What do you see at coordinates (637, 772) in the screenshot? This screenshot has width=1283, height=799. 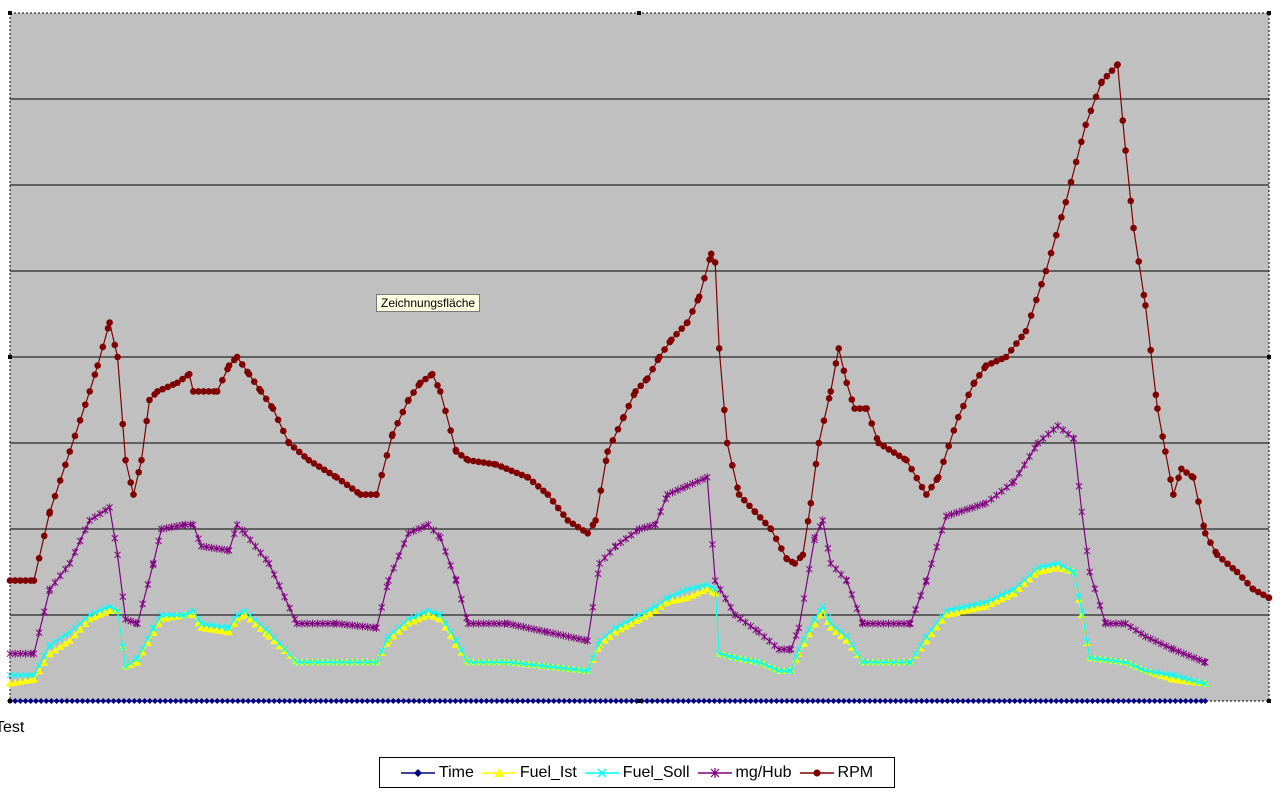 I see `legend: Time Fuel_Ist Fuel_Soll mg/Hub RPM` at bounding box center [637, 772].